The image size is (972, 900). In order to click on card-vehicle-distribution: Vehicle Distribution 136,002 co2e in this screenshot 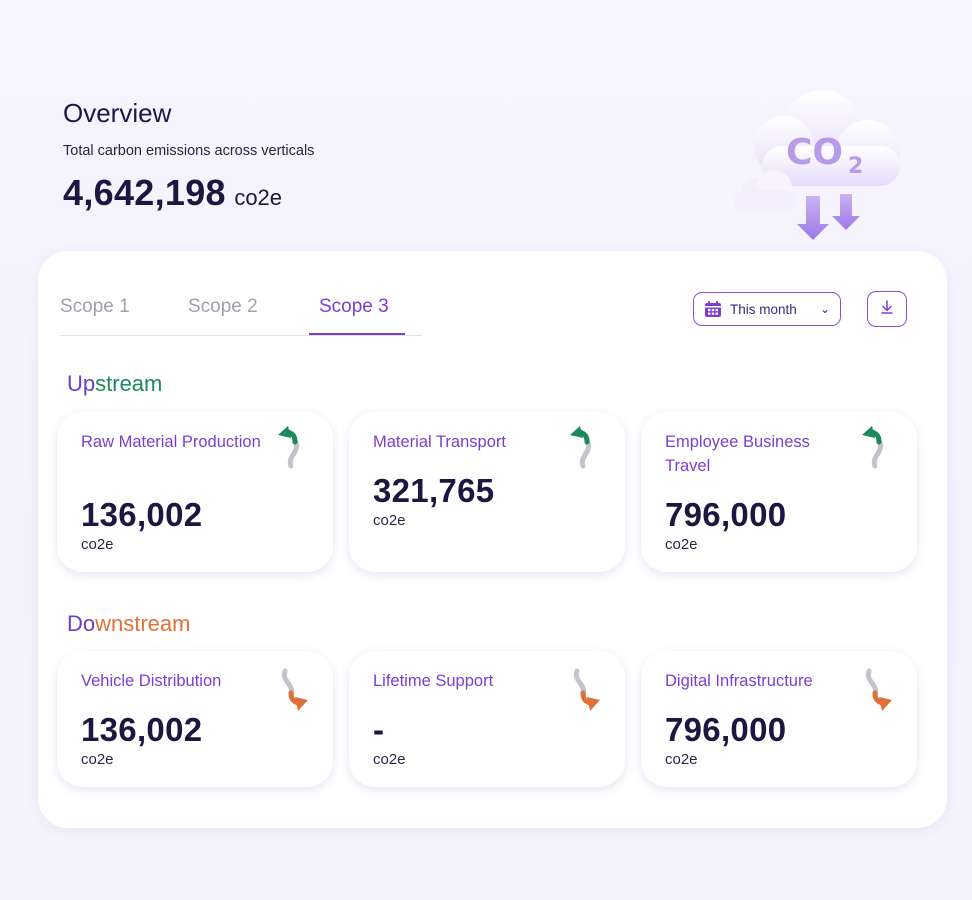, I will do `click(195, 719)`.